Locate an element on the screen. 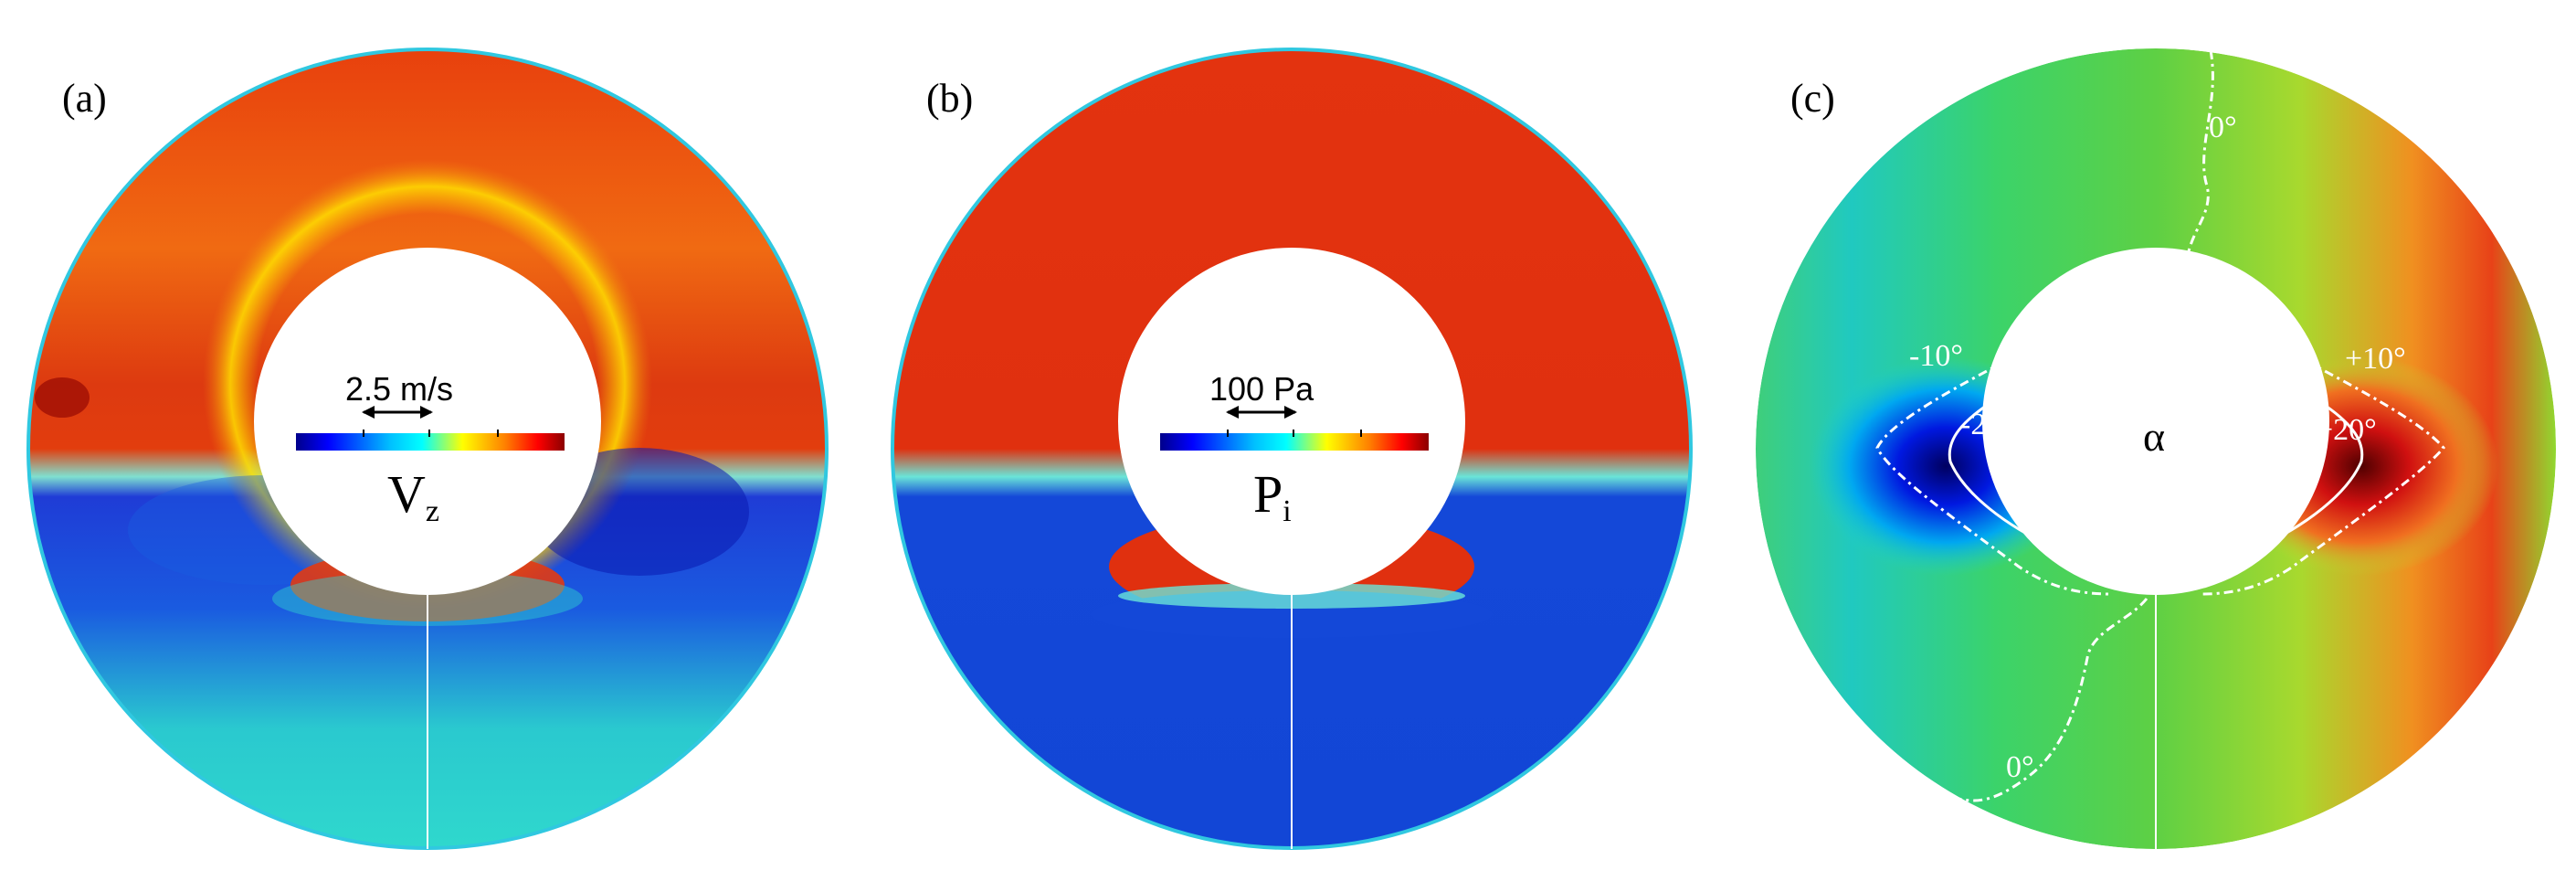 The image size is (2576, 881). colorbar-symbol: Pi is located at coordinates (1273, 496).